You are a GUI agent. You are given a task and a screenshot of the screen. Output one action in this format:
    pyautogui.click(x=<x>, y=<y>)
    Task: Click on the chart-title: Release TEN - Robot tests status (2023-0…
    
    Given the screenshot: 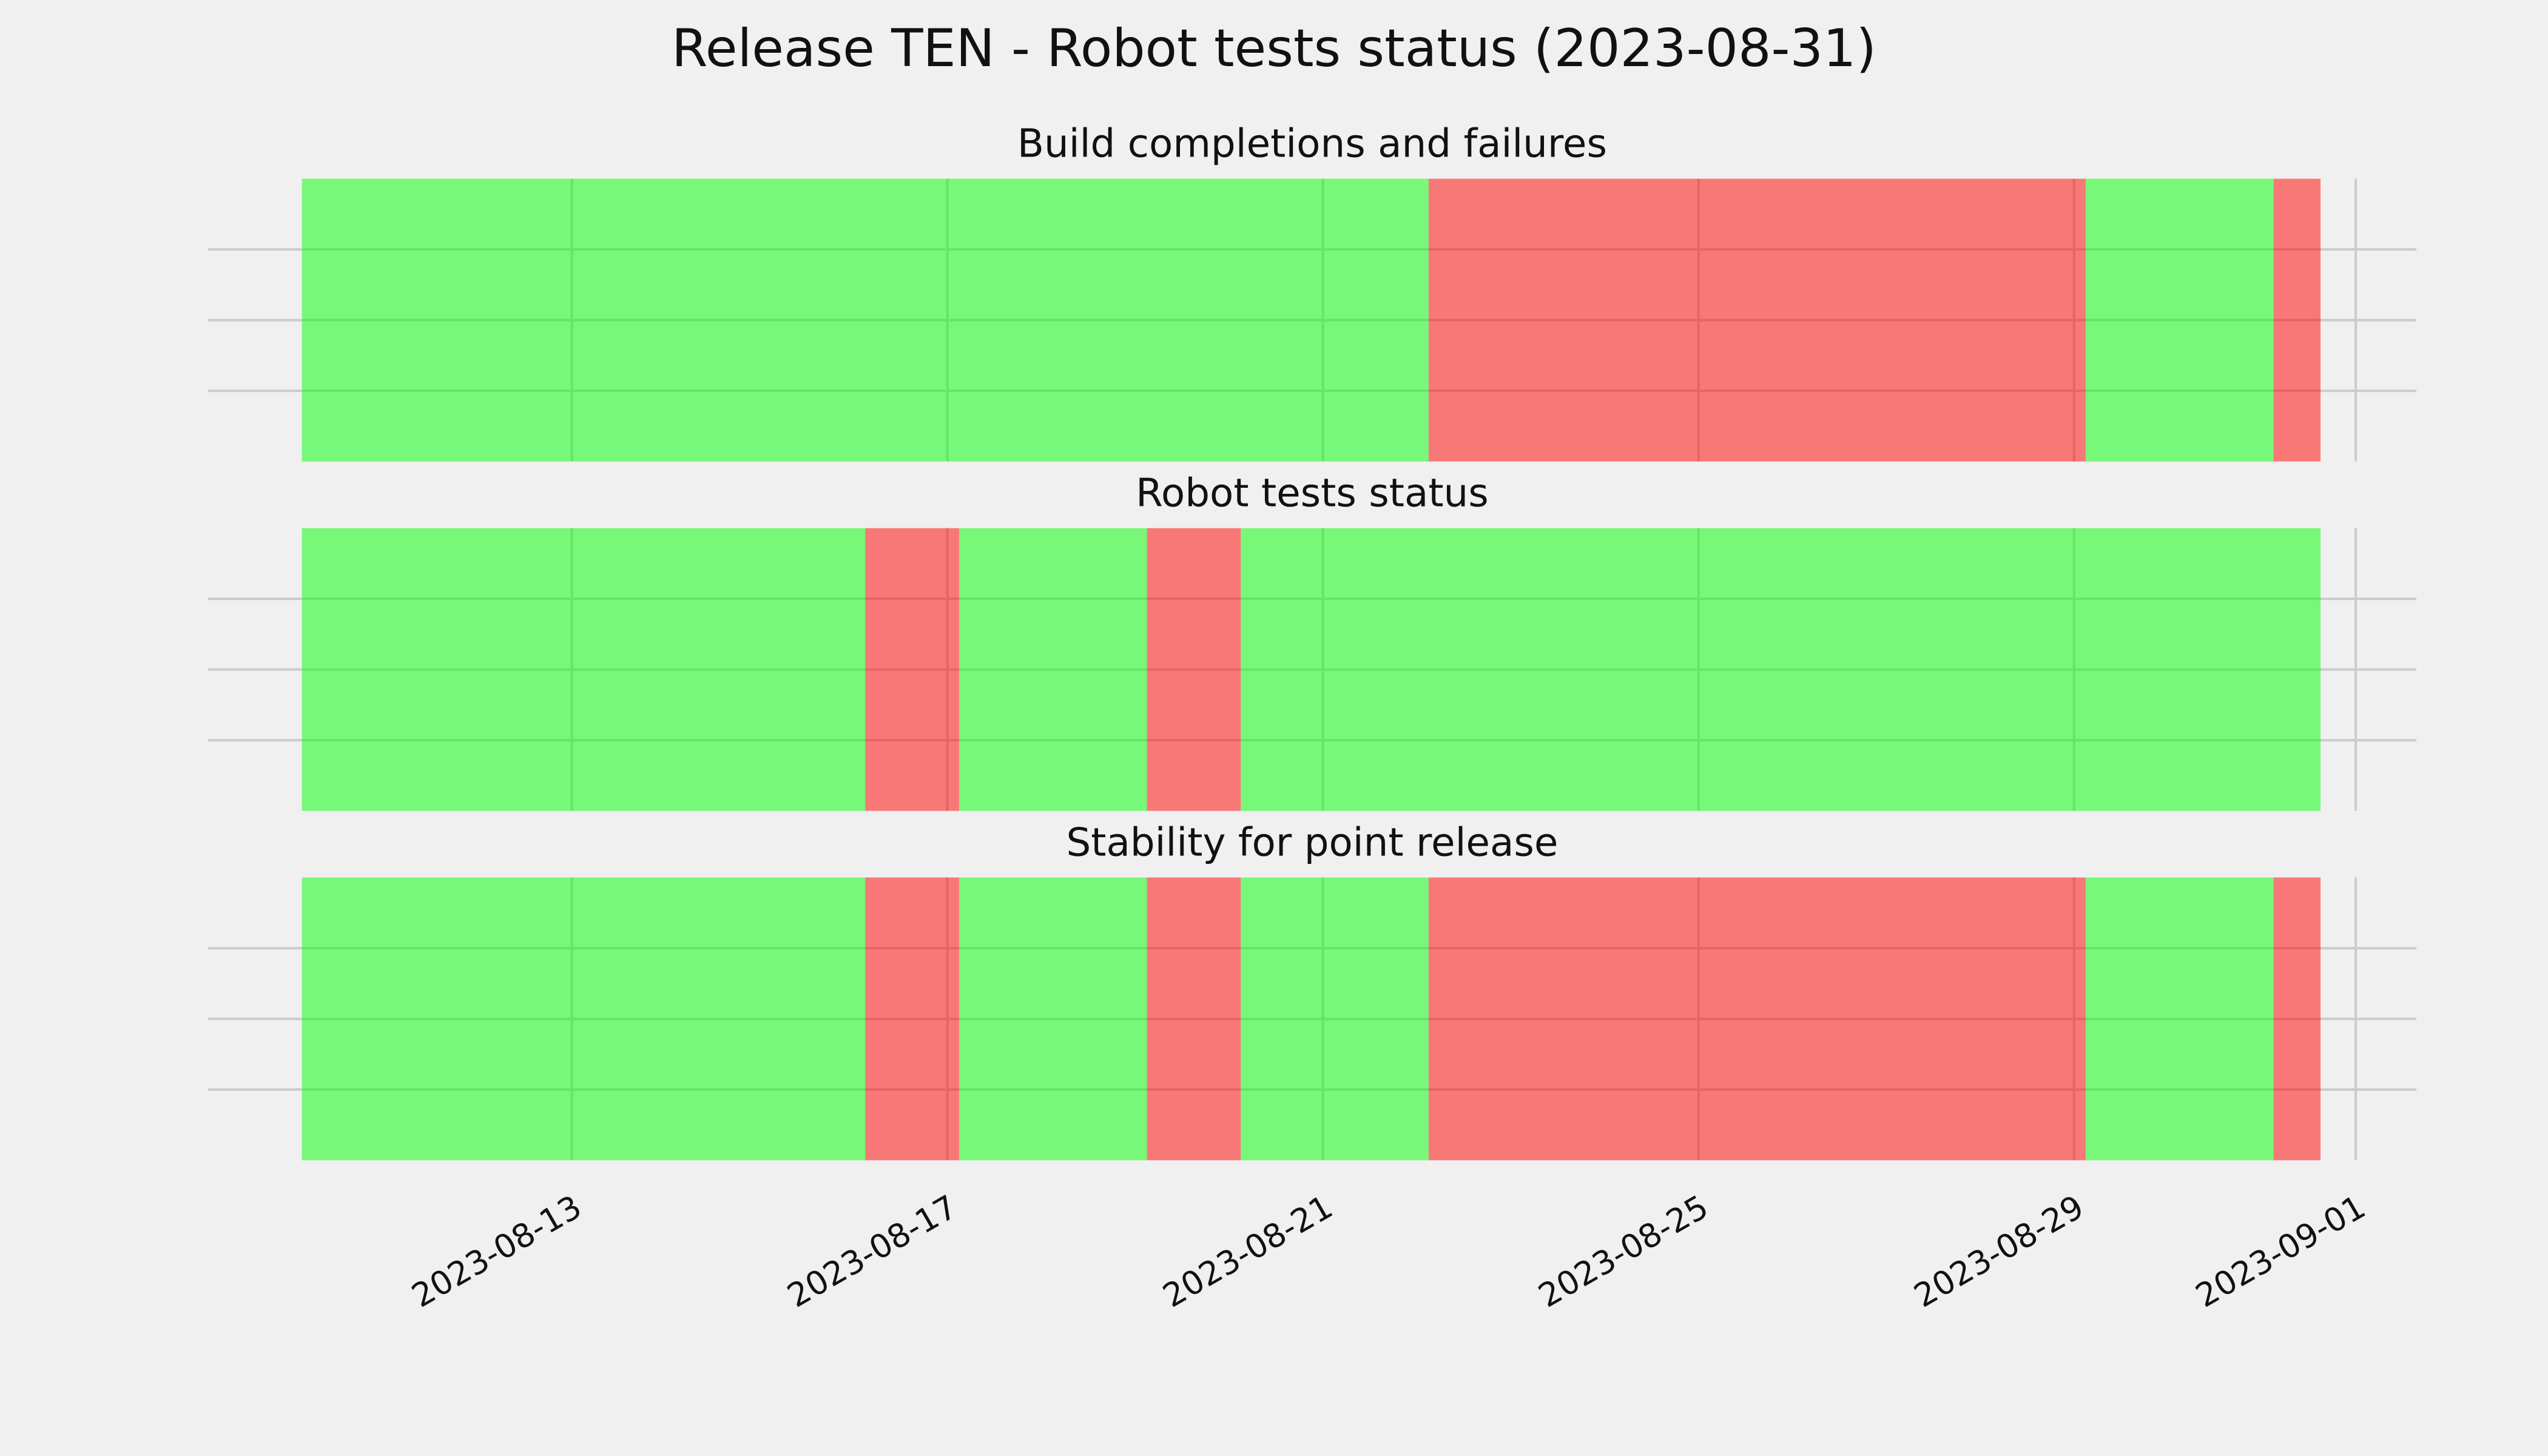 What is the action you would take?
    pyautogui.click(x=1274, y=48)
    